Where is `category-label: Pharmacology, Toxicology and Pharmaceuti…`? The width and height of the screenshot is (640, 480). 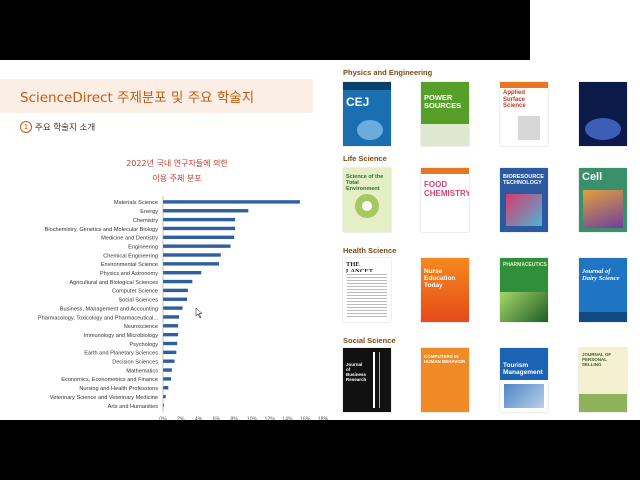
category-label: Pharmacology, Toxicology and Pharmaceuti… is located at coordinates (98, 318).